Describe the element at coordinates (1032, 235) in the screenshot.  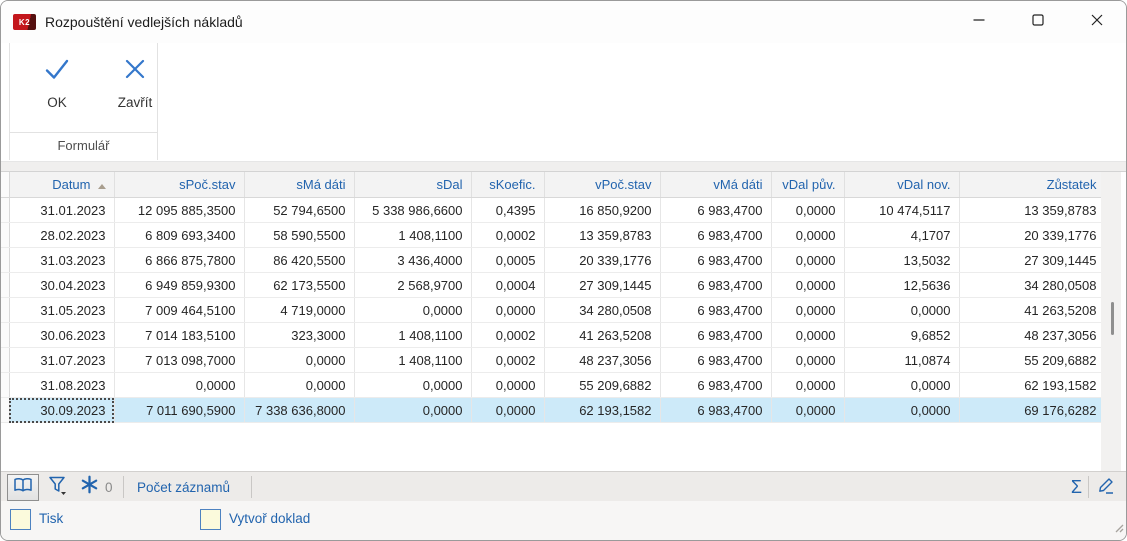
I see `cell-zustatek: 20 339,1776` at that location.